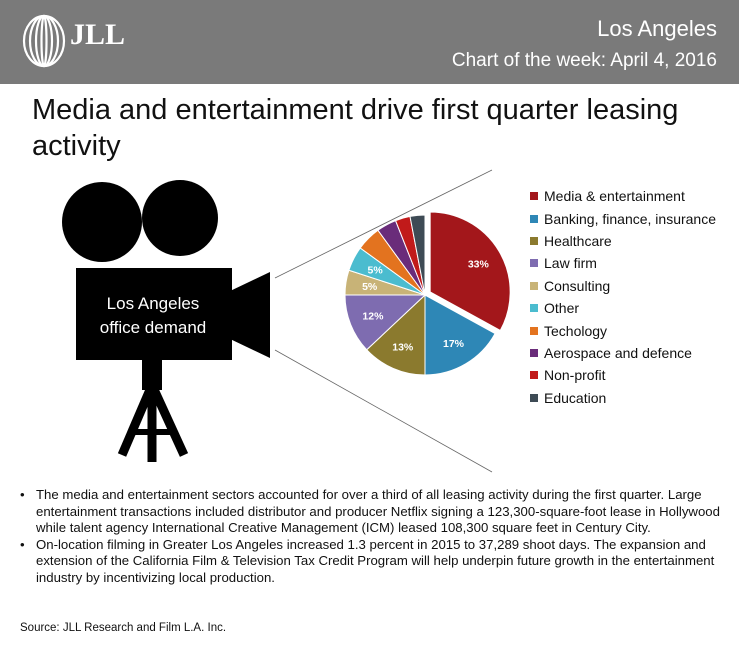 This screenshot has width=739, height=646. I want to click on camera-label-line1: Los Angeles, so click(153, 304).